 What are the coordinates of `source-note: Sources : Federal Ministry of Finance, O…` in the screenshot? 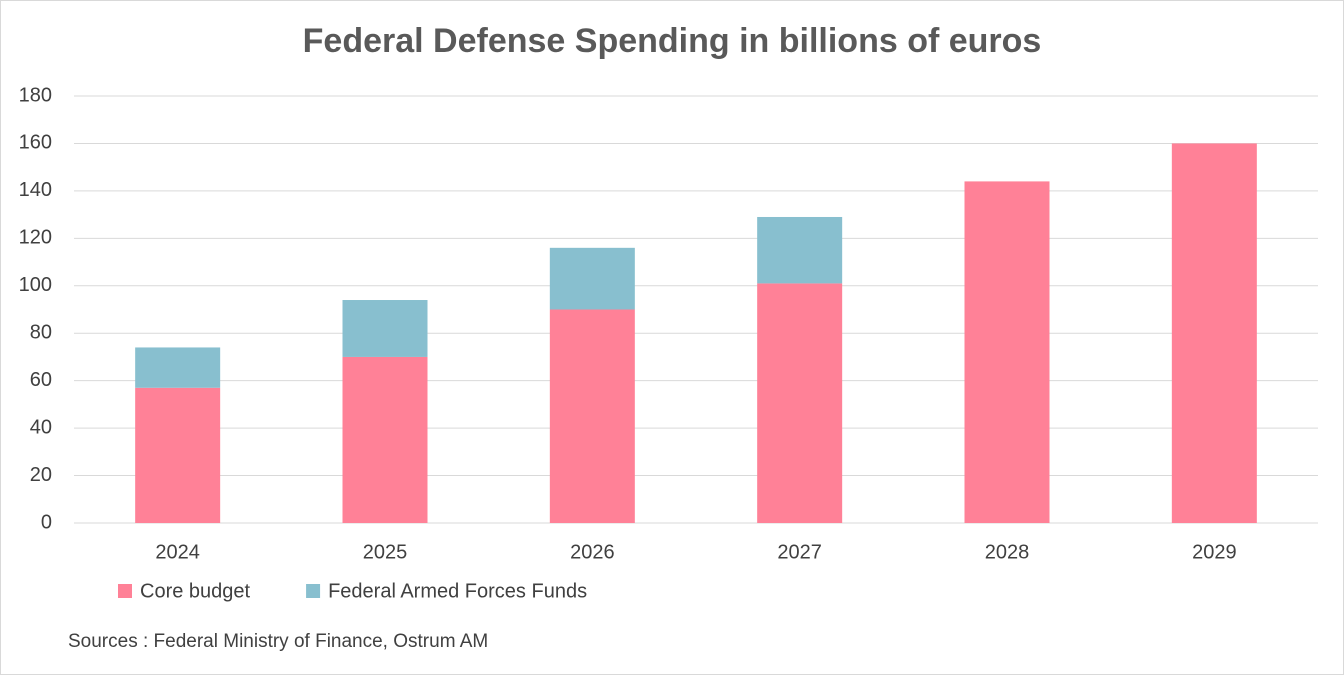 It's located at (278, 641).